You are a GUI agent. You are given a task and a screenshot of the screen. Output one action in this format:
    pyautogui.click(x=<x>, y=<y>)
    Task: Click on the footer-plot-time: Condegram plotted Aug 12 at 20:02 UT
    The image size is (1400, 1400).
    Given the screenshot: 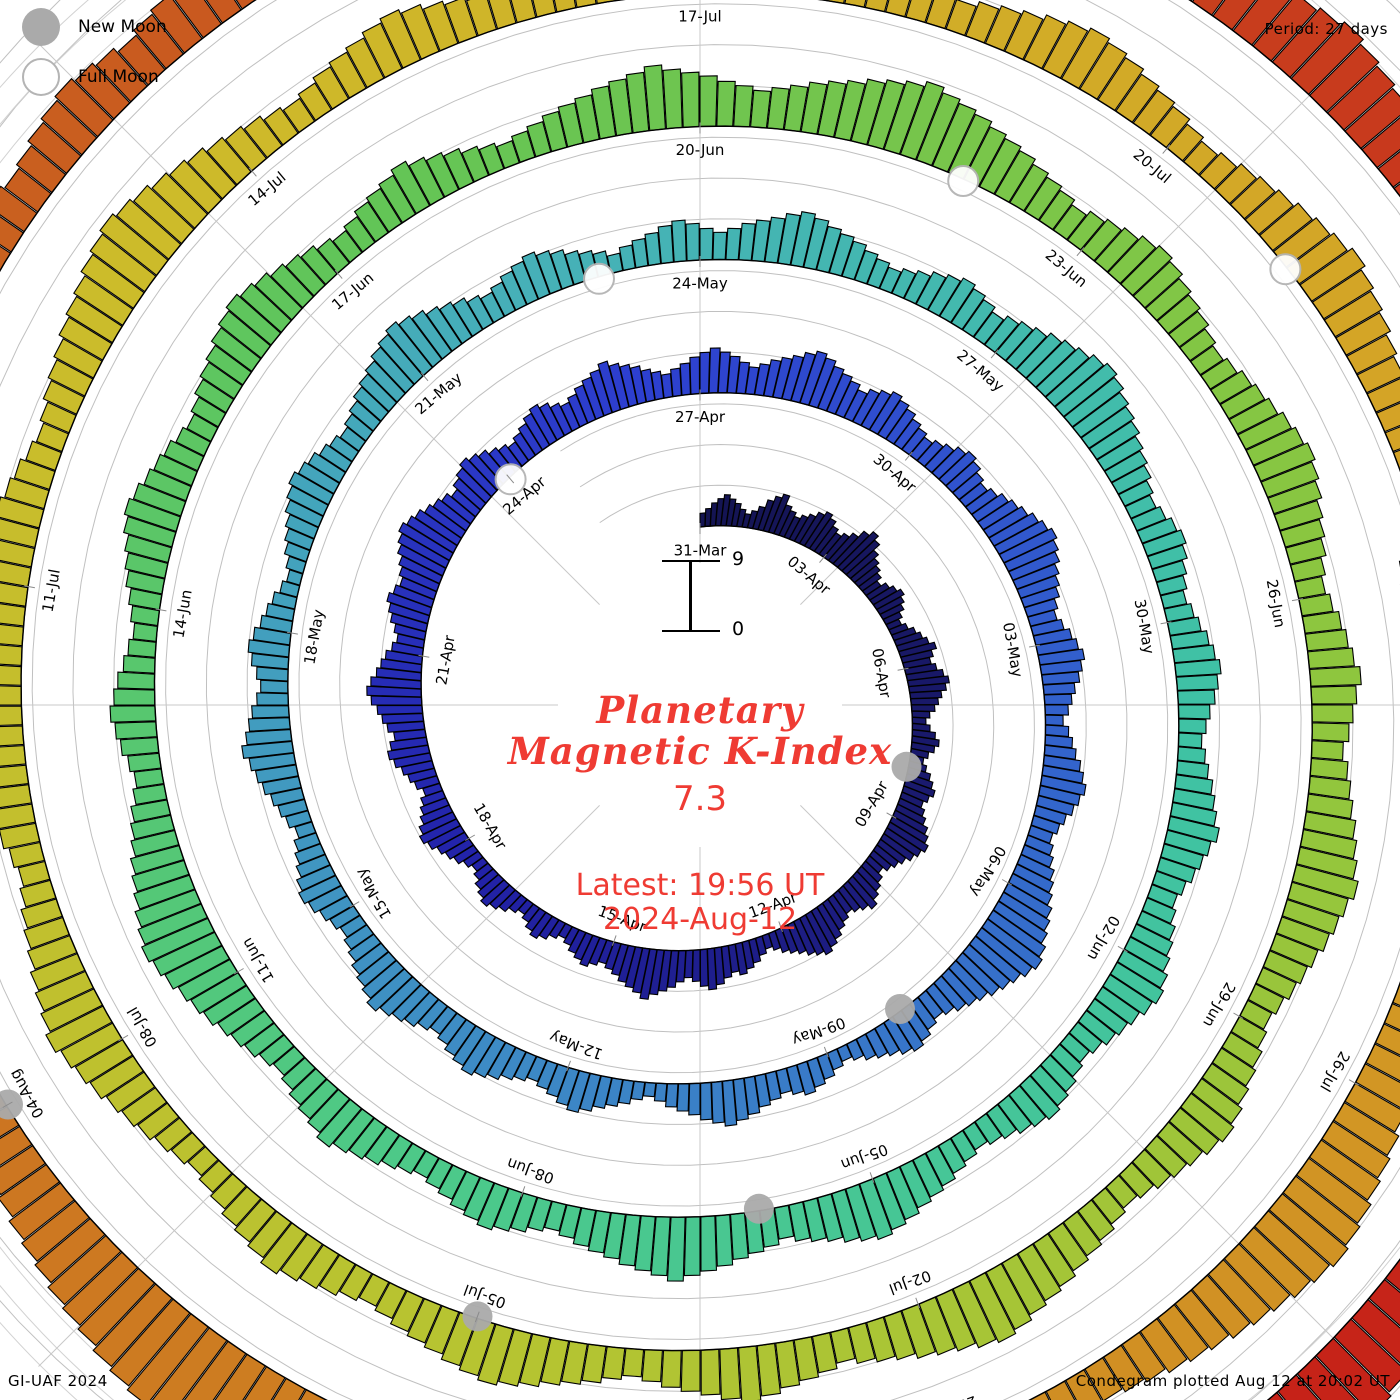 What is the action you would take?
    pyautogui.click(x=1232, y=1381)
    